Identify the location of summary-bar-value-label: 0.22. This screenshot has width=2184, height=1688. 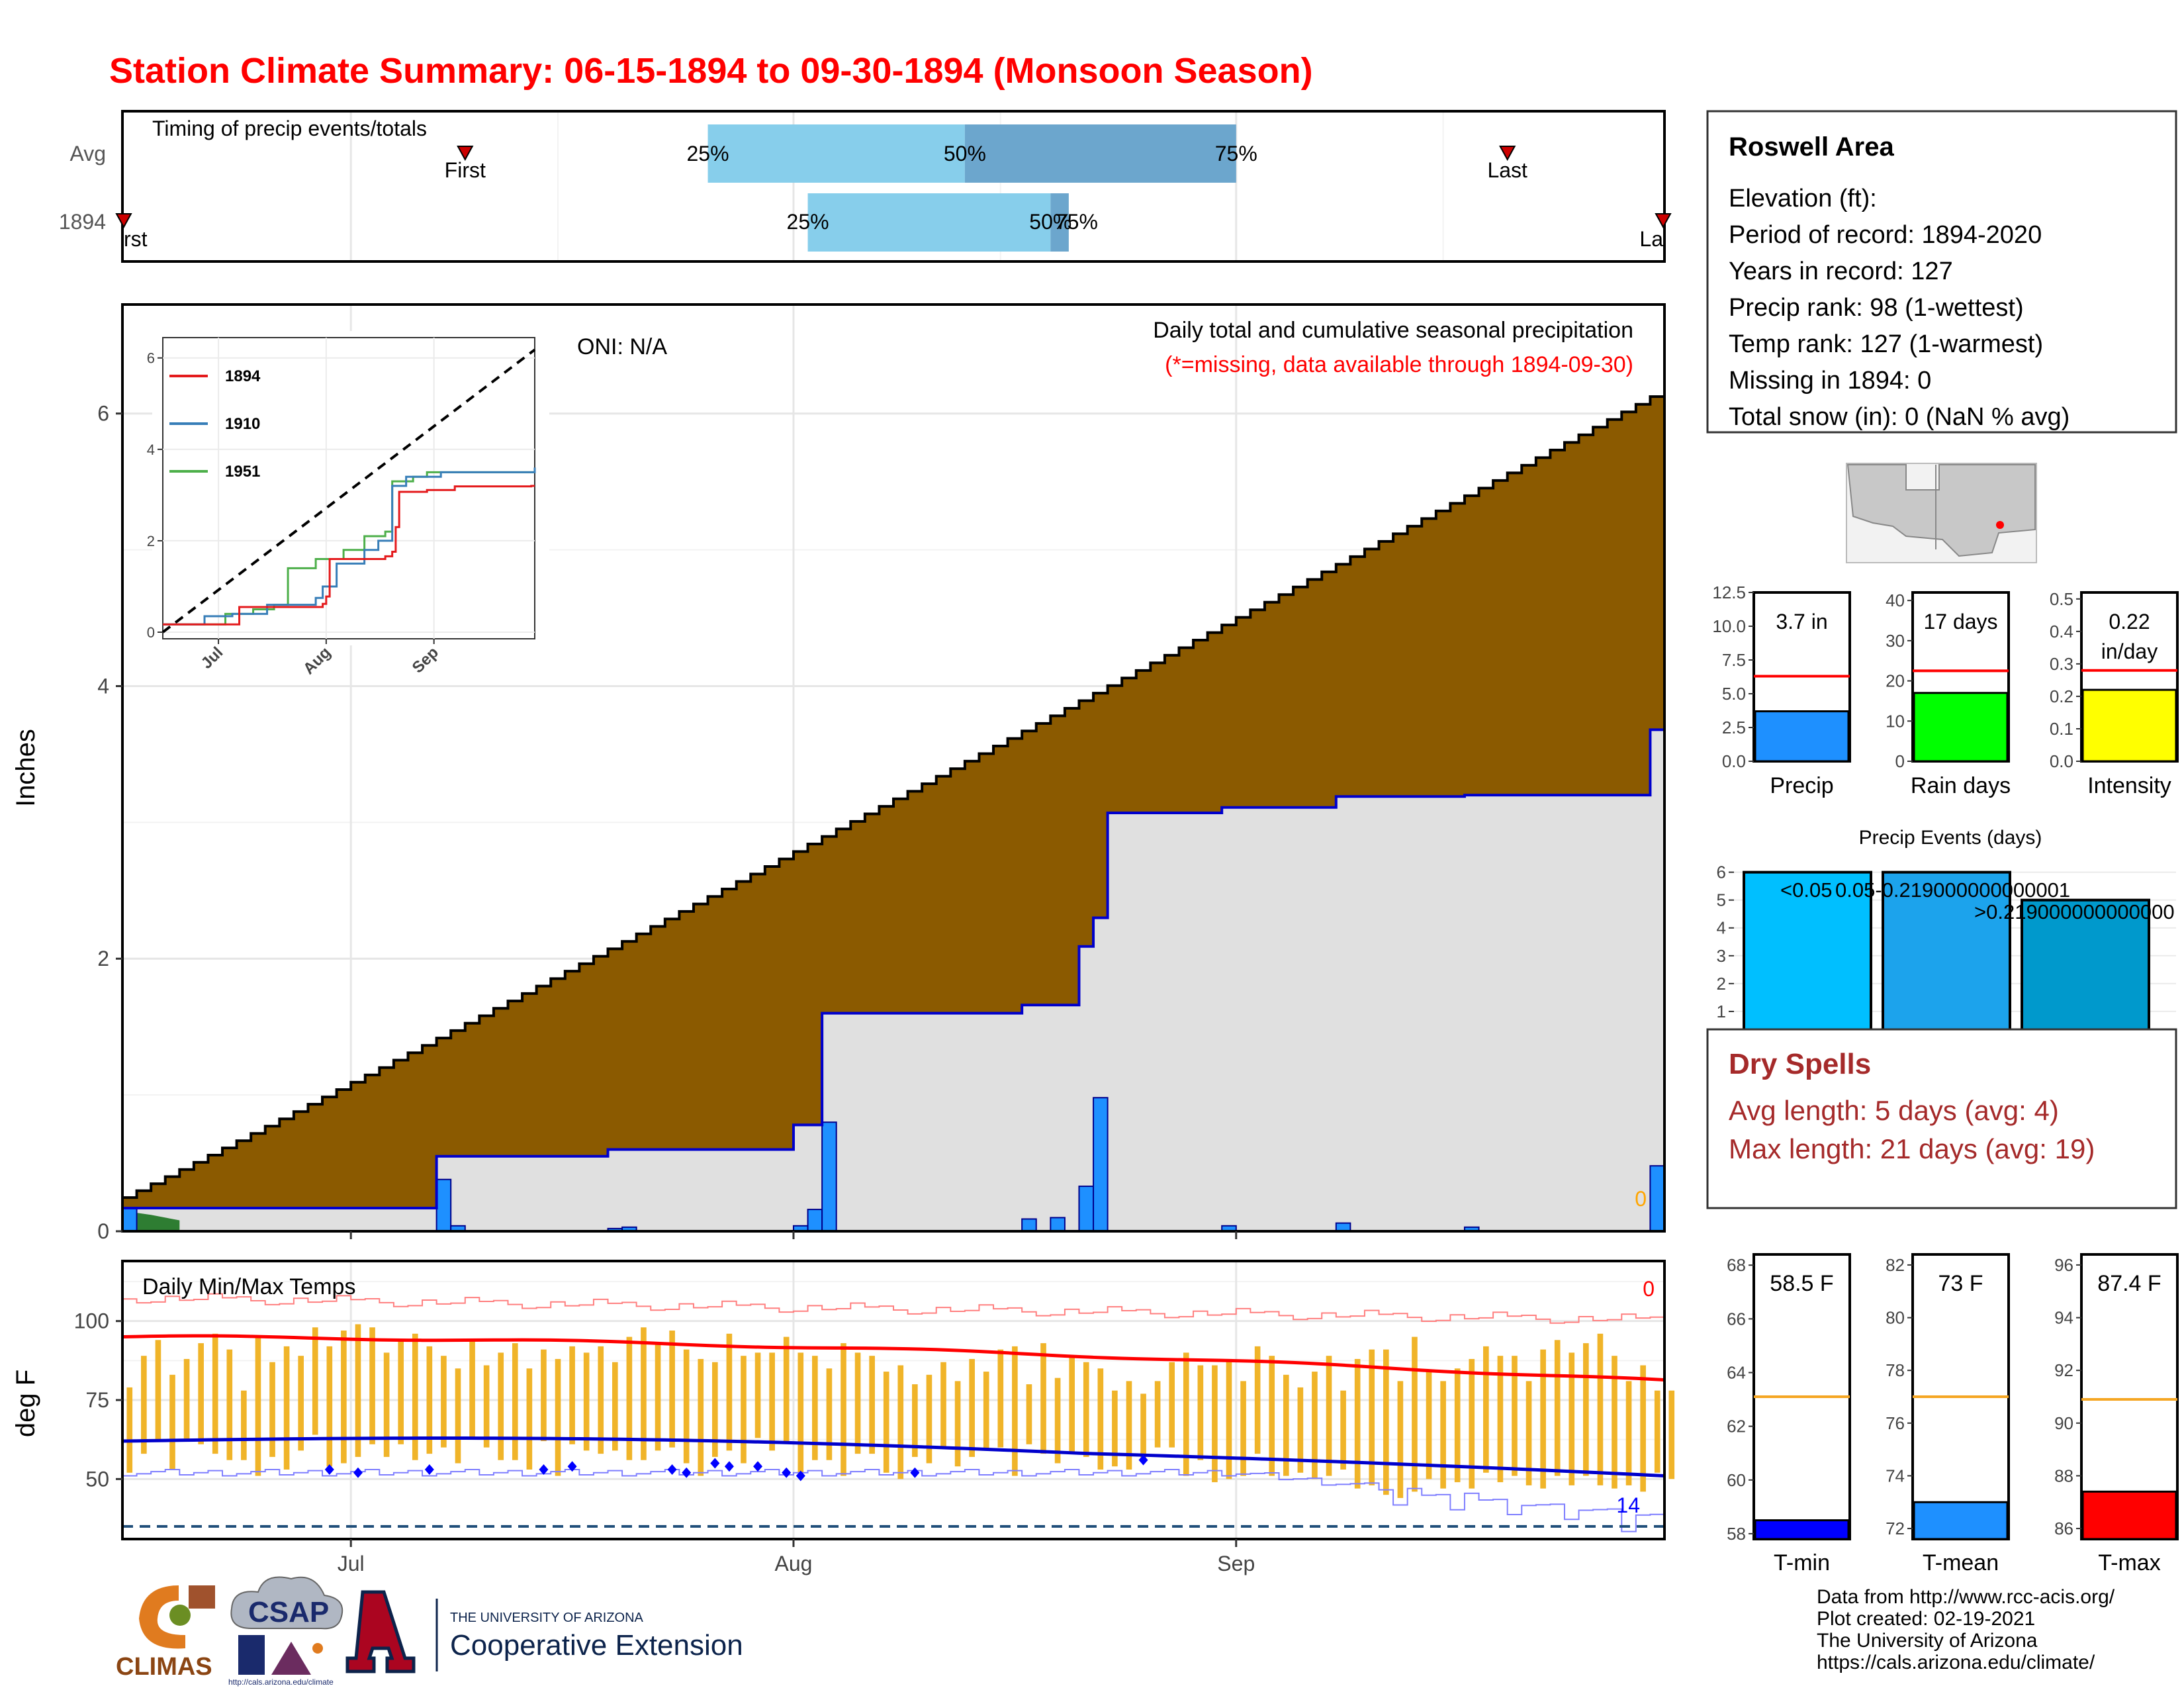
(2129, 621).